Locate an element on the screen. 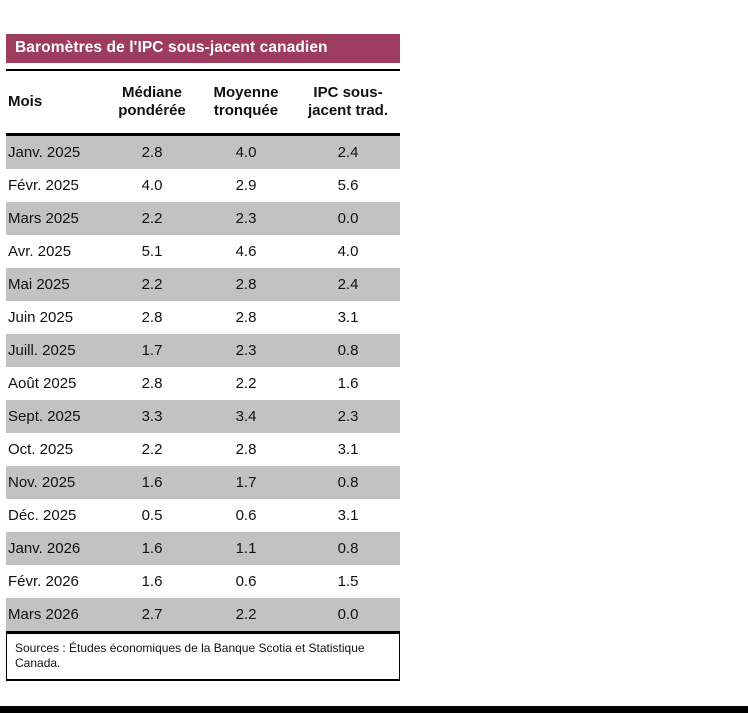  cell-mois: Janv. 2026 is located at coordinates (44, 548).